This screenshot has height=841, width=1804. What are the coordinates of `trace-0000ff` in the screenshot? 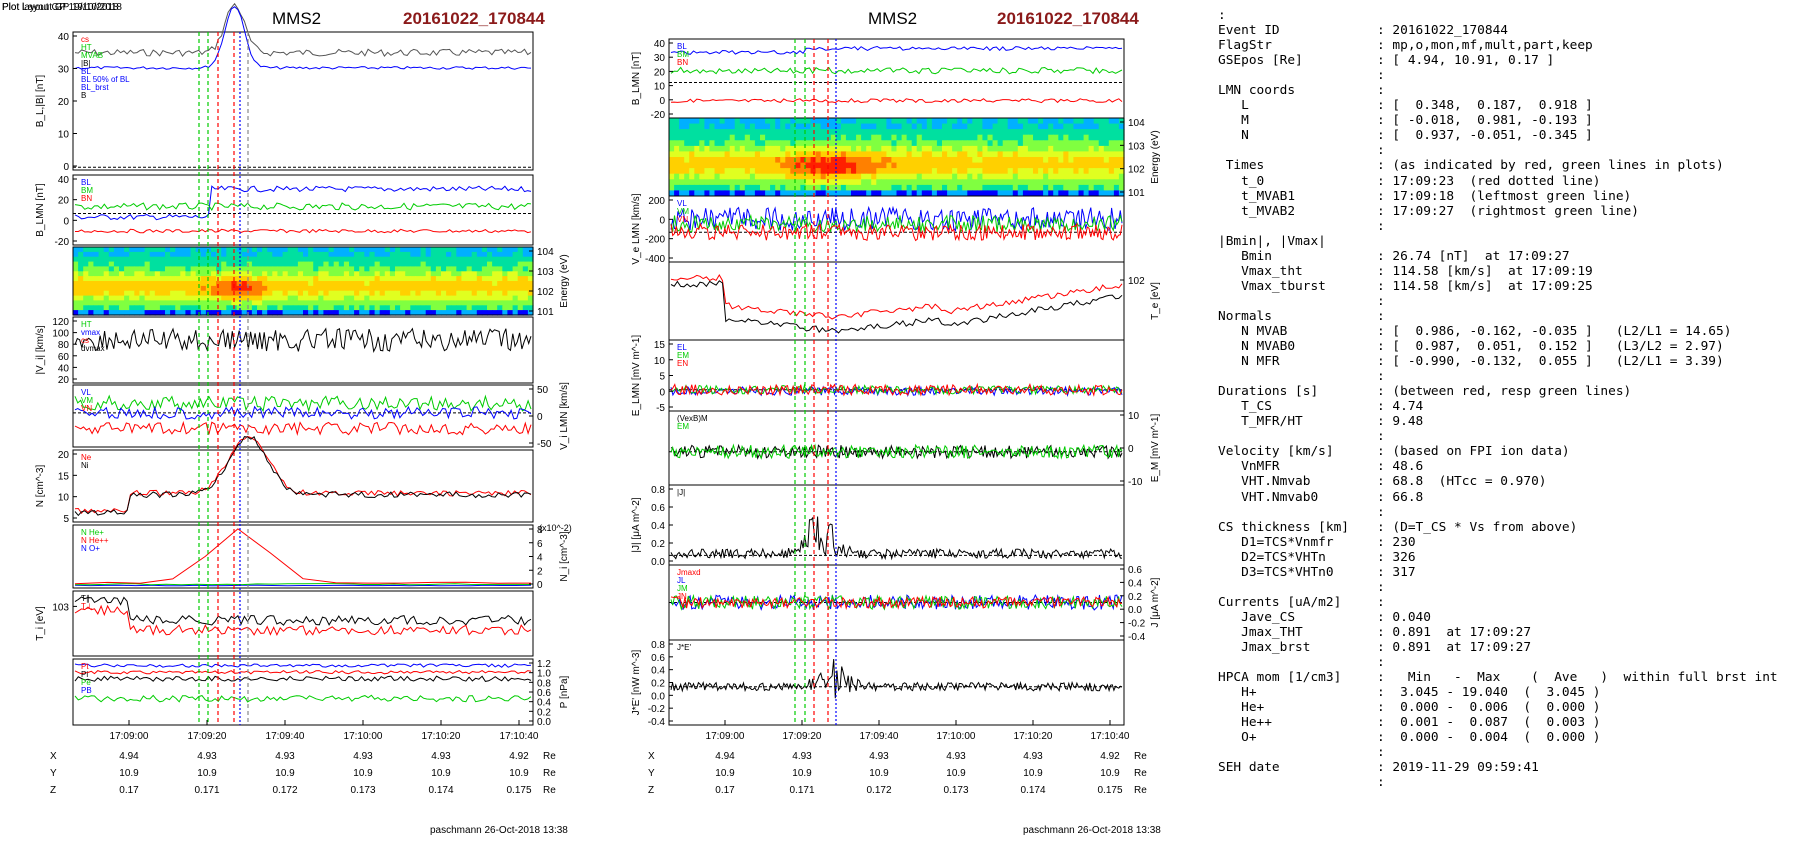 It's located at (896, 50).